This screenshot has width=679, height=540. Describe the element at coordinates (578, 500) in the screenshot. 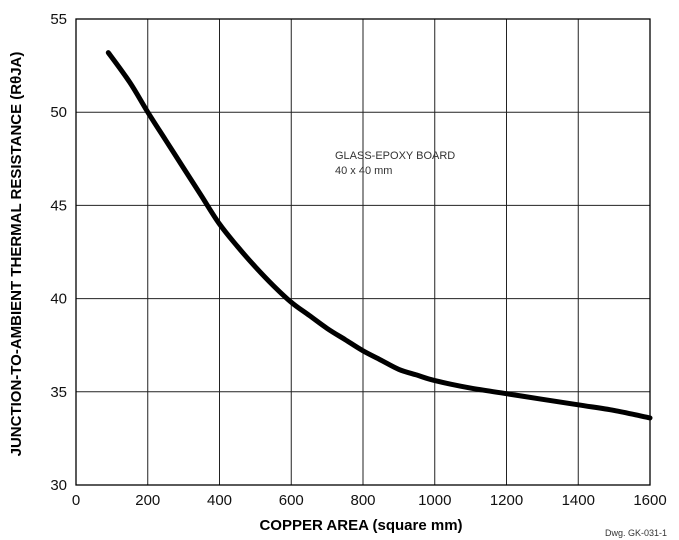

I see `x-tick-label: 1400` at that location.